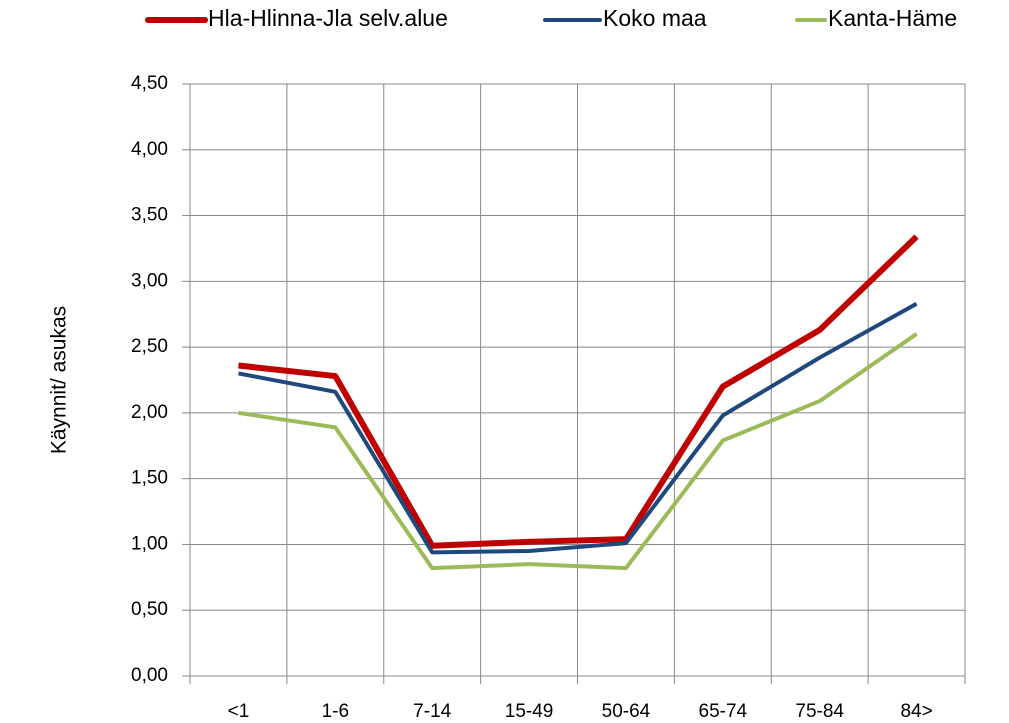 The image size is (1009, 723). I want to click on x-tick-label: 7-14, so click(432, 711).